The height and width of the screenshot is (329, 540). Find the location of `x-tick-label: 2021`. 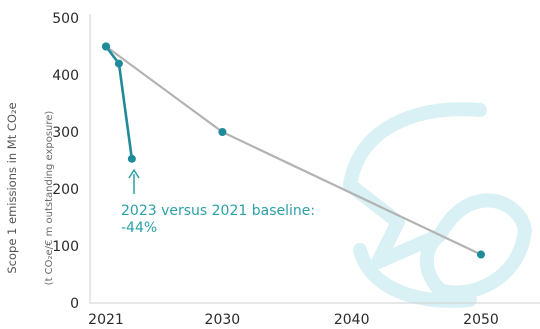

x-tick-label: 2021 is located at coordinates (106, 320).